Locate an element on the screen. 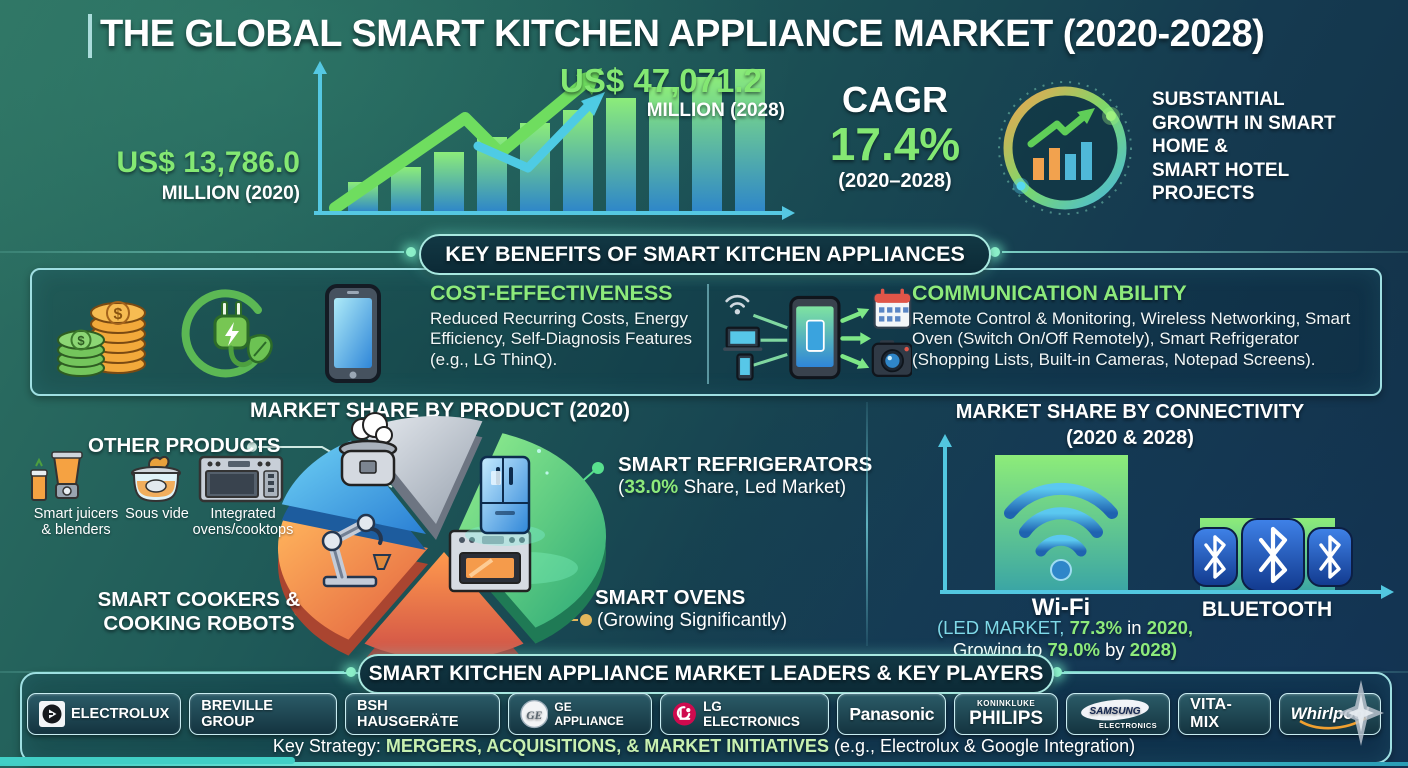 This screenshot has width=1408, height=768. benefits-header: KEY BENEFITS OF SMART KITCHEN APPLIANCES is located at coordinates (705, 254).